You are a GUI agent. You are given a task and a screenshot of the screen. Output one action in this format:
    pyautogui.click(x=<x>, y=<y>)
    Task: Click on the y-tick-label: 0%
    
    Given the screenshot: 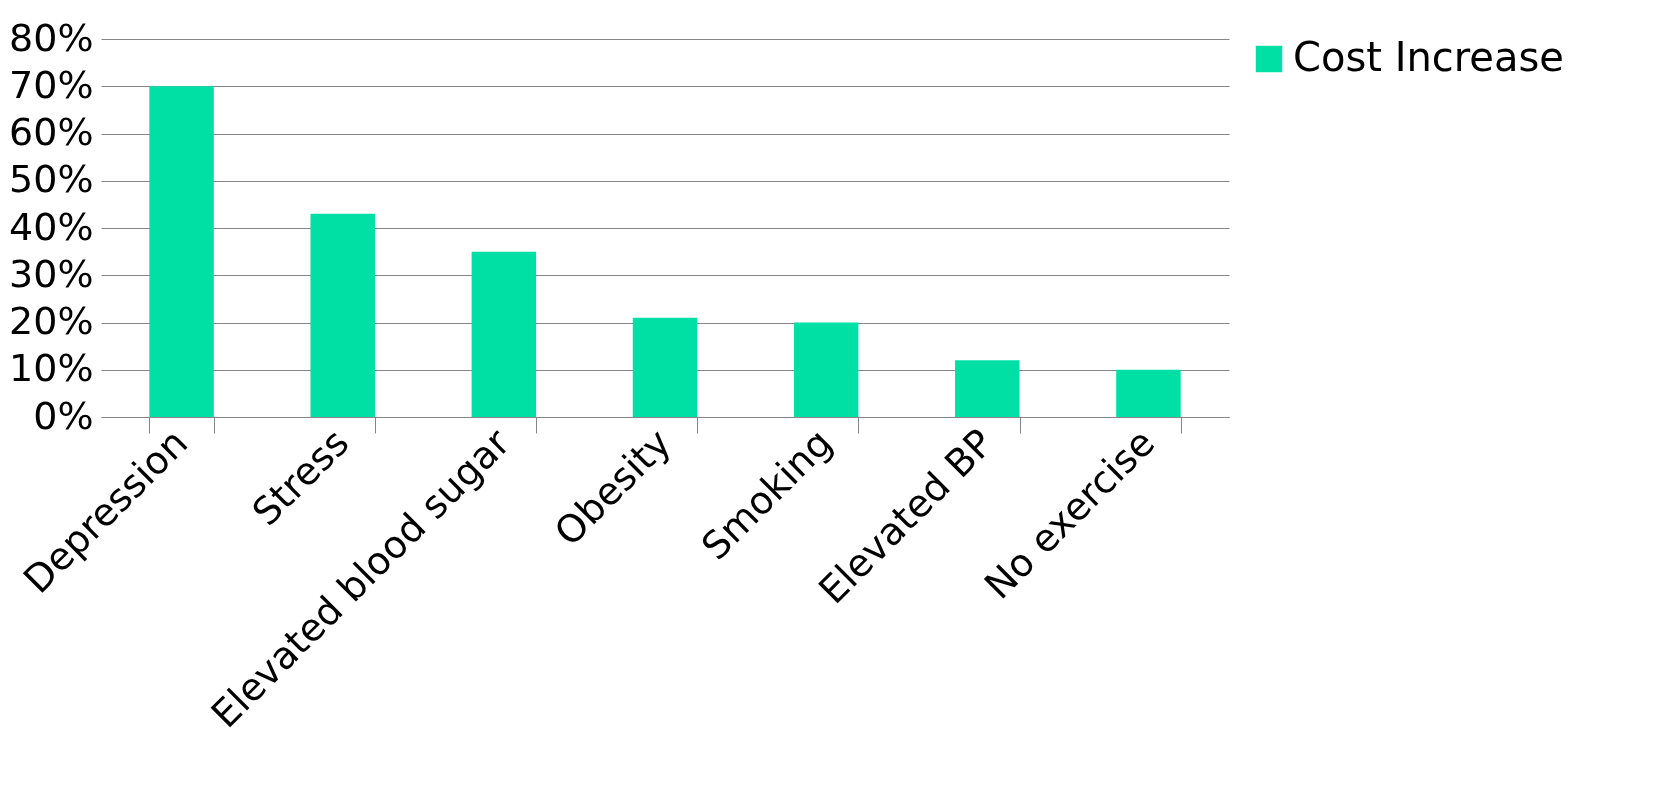 What is the action you would take?
    pyautogui.click(x=63, y=415)
    